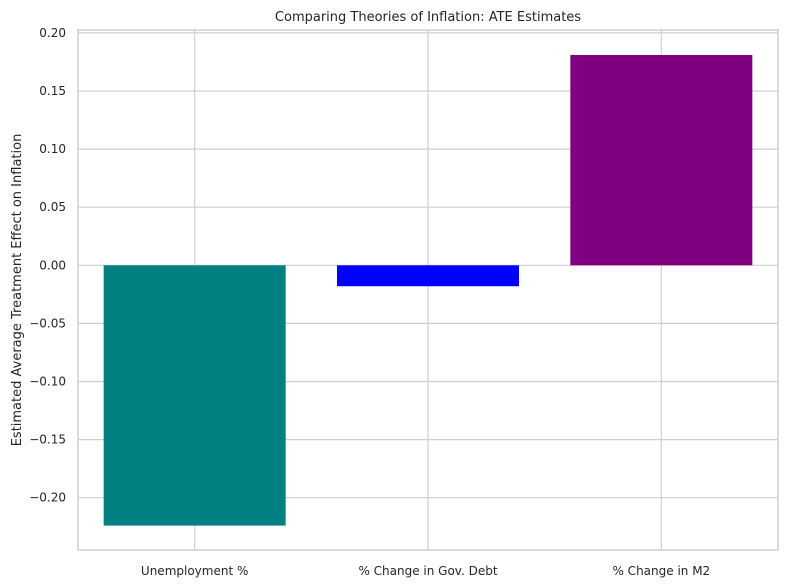  Describe the element at coordinates (661, 571) in the screenshot. I see `x-tick-label: % Change in M2` at that location.